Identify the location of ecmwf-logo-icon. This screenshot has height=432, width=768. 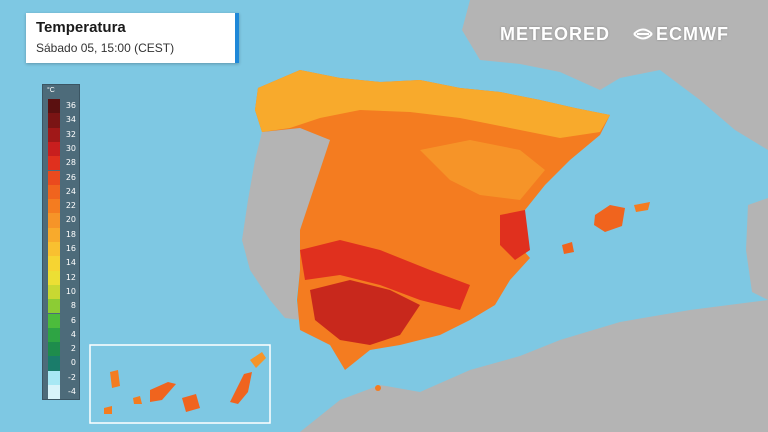
(643, 34).